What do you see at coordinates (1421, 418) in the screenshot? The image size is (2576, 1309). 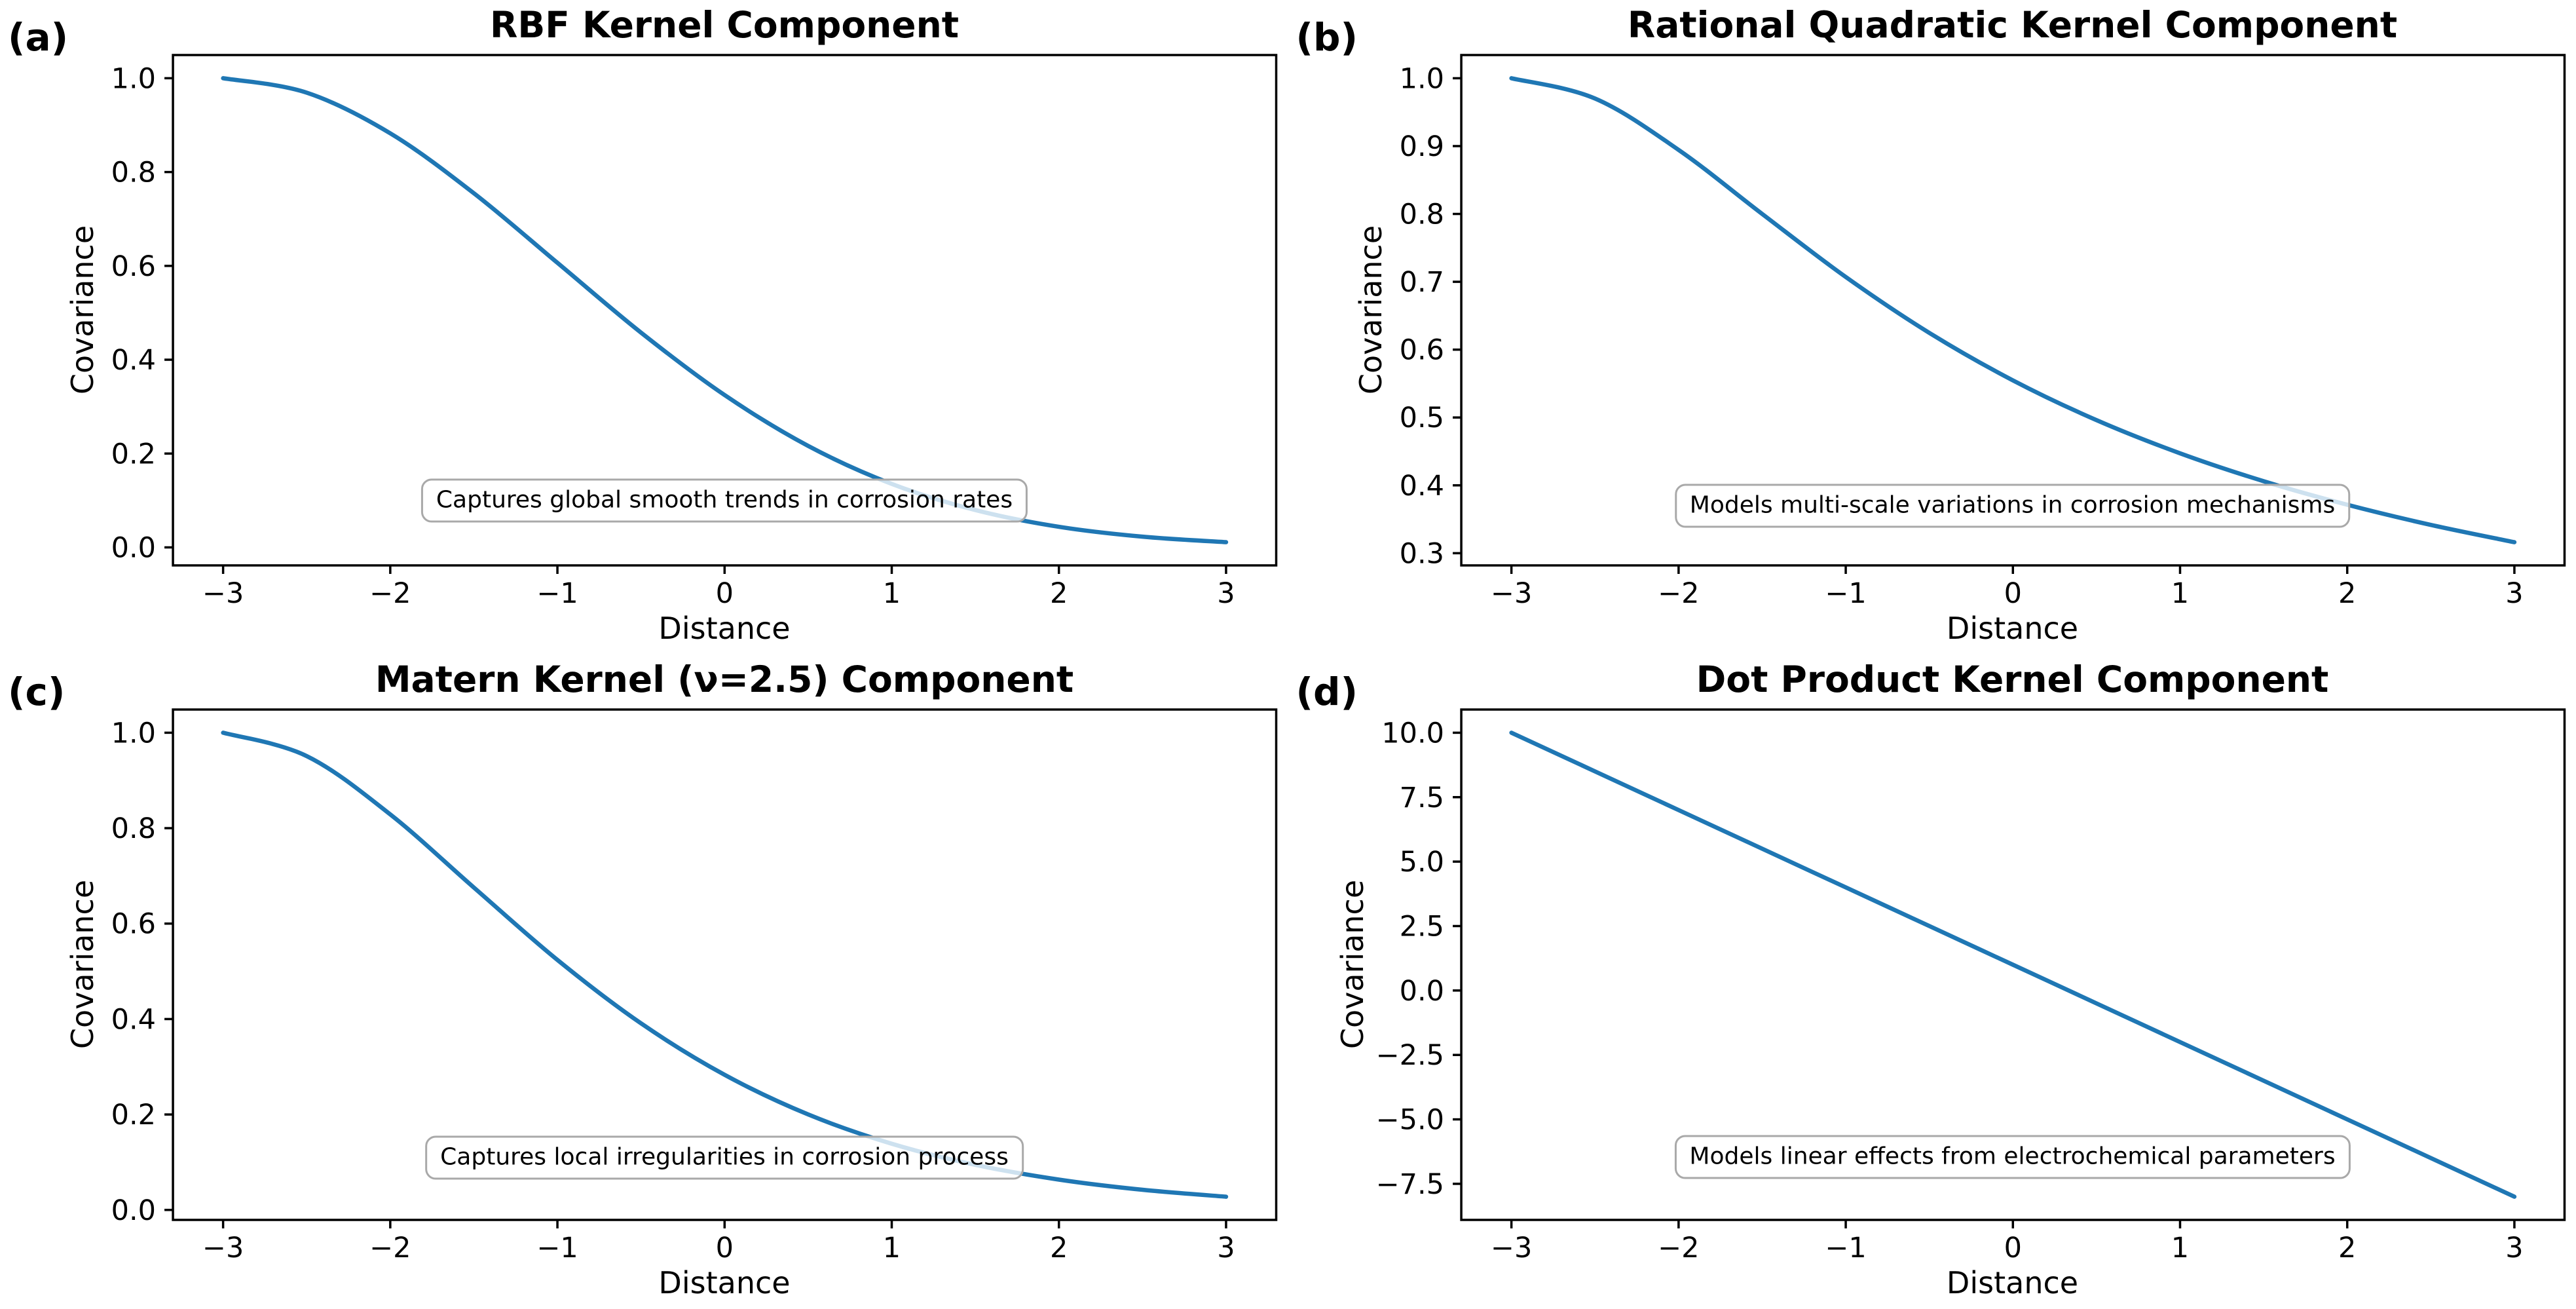 I see `svg-text: 0.5` at bounding box center [1421, 418].